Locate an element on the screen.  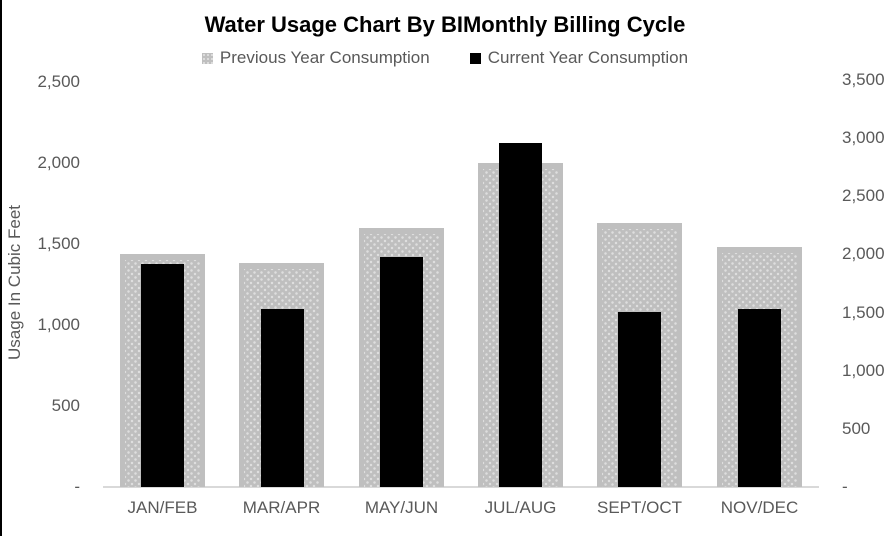
y-axis-tick-right: 3,000 is located at coordinates (863, 137).